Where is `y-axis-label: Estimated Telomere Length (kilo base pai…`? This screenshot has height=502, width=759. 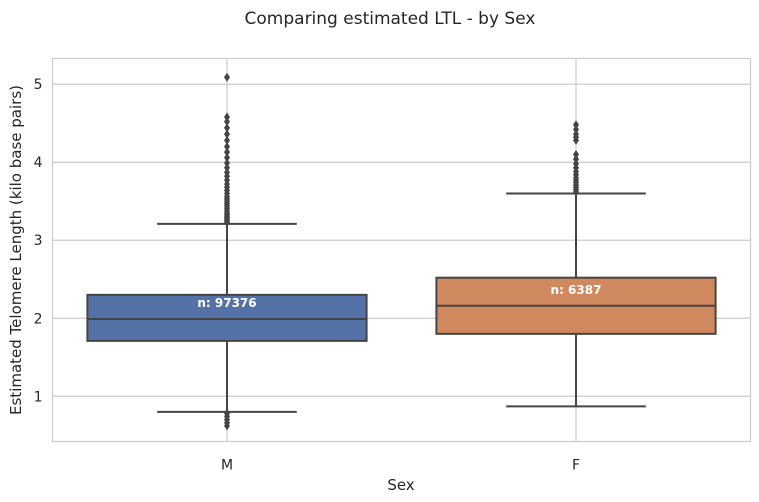 y-axis-label: Estimated Telomere Length (kilo base pai… is located at coordinates (16, 250).